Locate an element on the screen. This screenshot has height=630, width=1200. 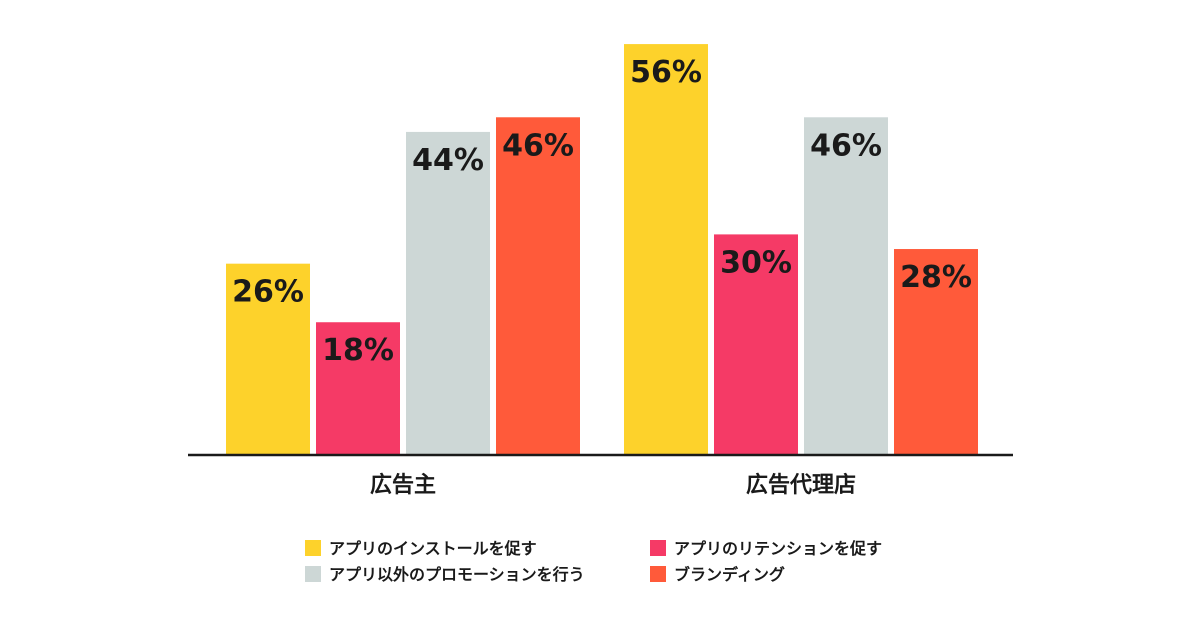
legend-label-3: ブランディング is located at coordinates (729, 574).